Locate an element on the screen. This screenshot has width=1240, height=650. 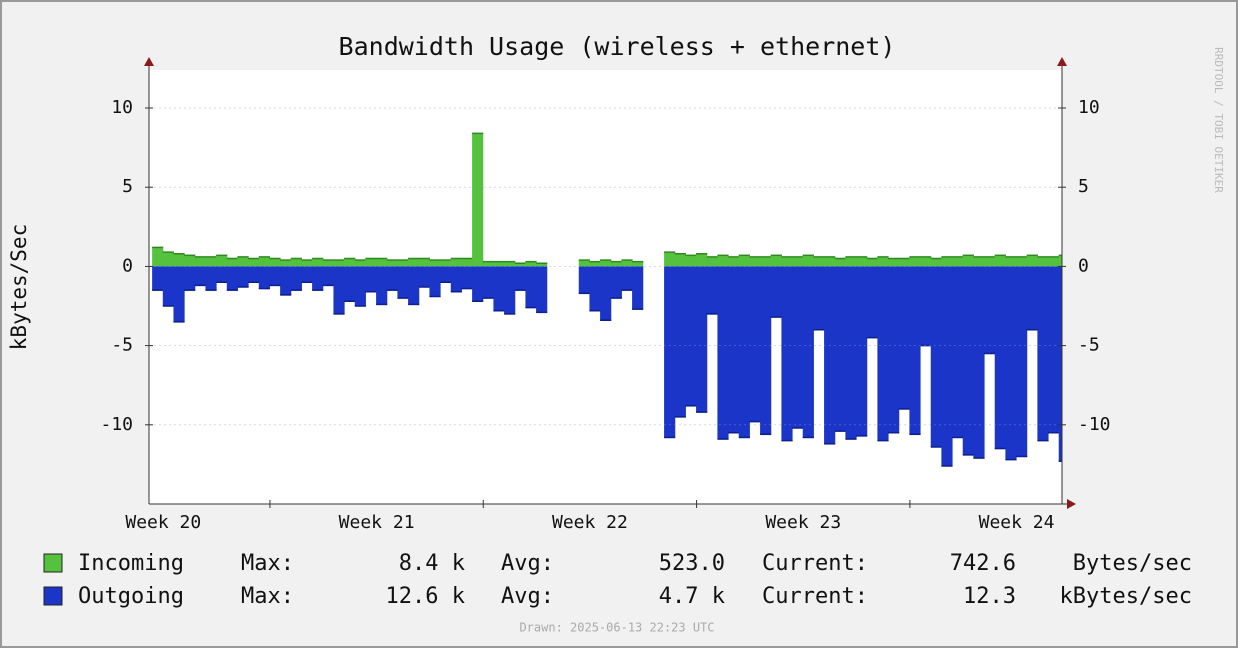
y2-tick-label: 10 is located at coordinates (1089, 107).